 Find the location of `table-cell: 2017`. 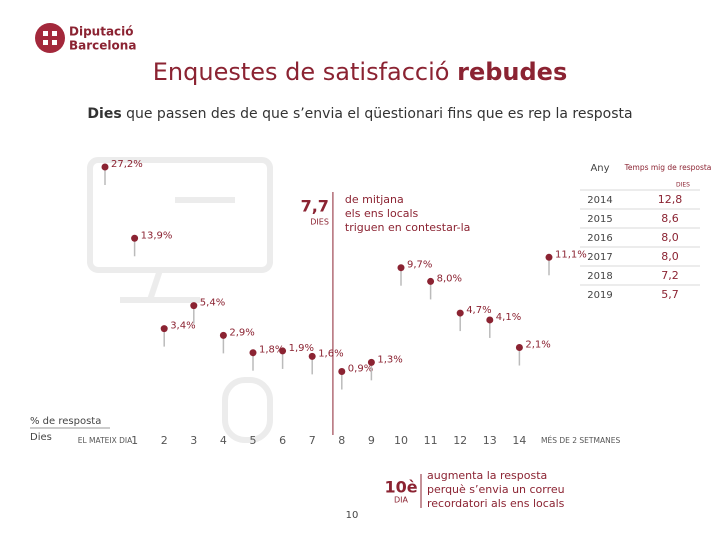

table-cell: 2017 is located at coordinates (599, 257).